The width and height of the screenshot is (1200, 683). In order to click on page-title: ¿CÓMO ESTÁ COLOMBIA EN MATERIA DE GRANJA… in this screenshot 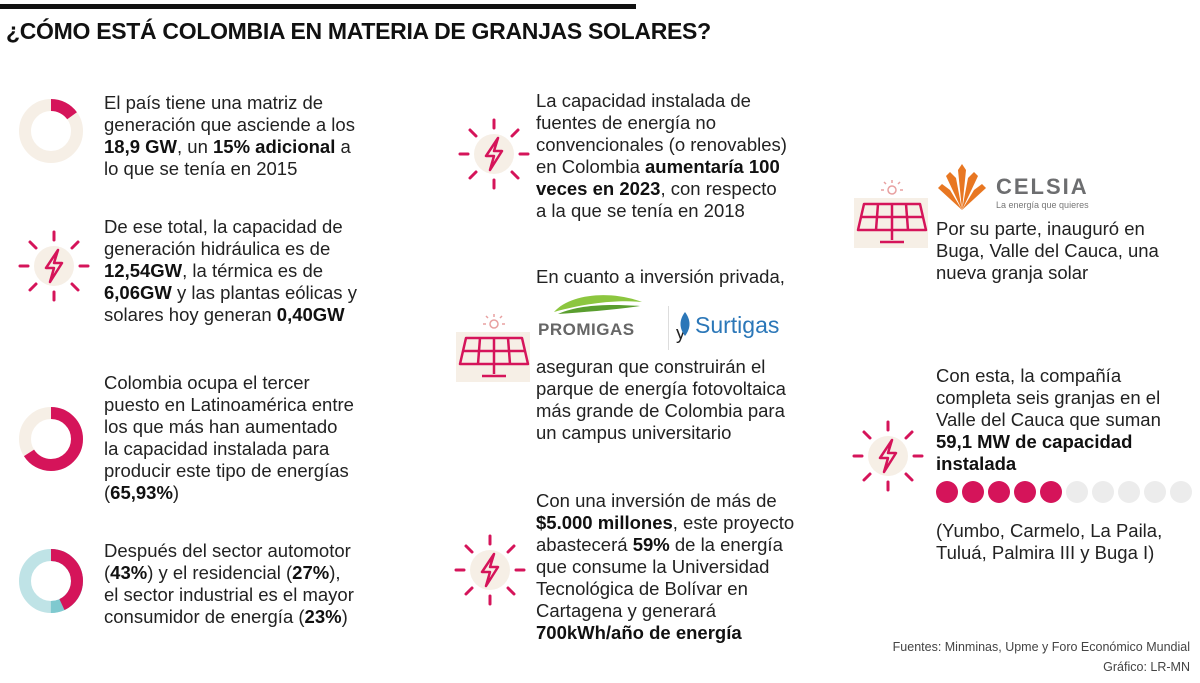, I will do `click(358, 31)`.